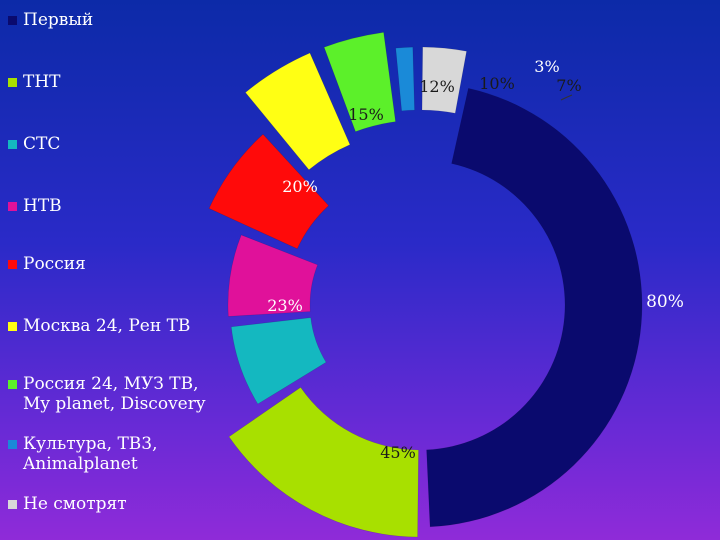  What do you see at coordinates (90, 454) in the screenshot?
I see `legend-label: Культура, ТВ3, Animalplanet` at bounding box center [90, 454].